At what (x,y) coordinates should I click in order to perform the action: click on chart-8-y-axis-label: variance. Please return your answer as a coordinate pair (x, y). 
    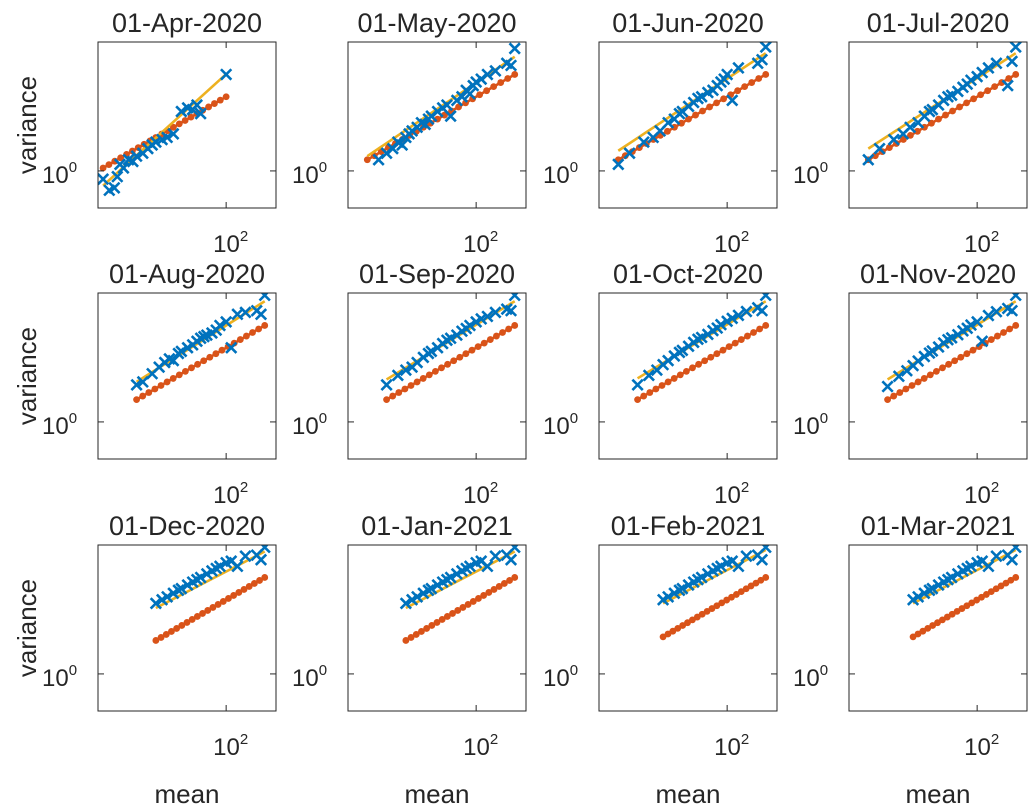
    Looking at the image, I should click on (27, 628).